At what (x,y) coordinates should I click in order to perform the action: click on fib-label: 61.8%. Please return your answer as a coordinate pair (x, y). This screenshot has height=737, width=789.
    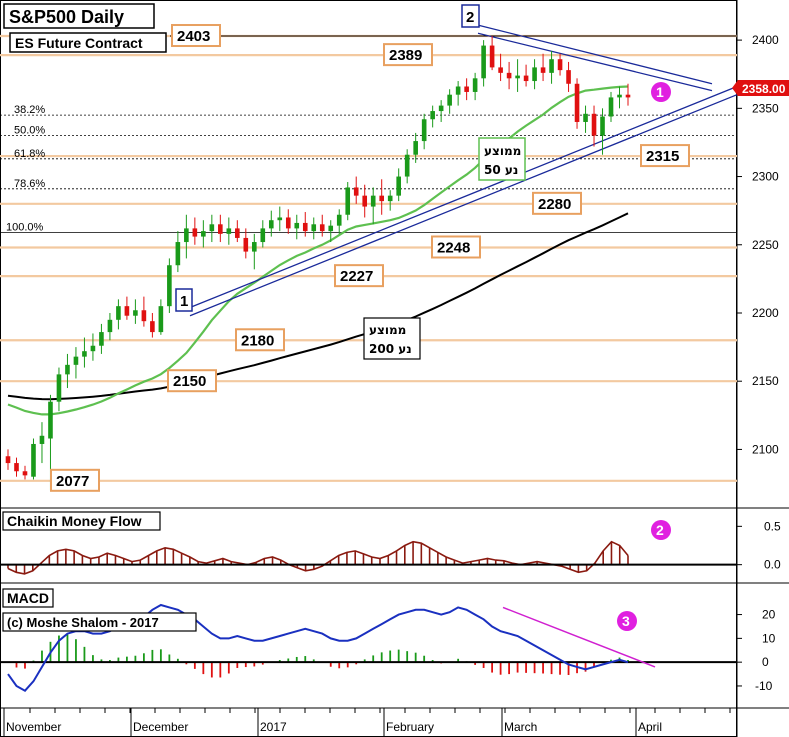
    Looking at the image, I should click on (29, 154).